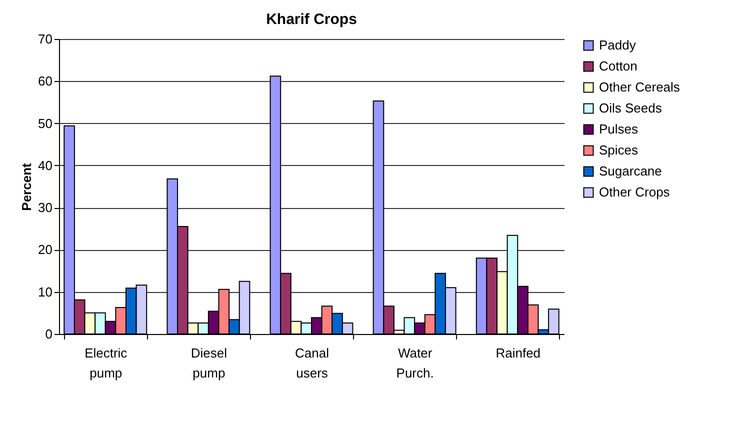  I want to click on legend-label: Oils Seeds, so click(630, 108).